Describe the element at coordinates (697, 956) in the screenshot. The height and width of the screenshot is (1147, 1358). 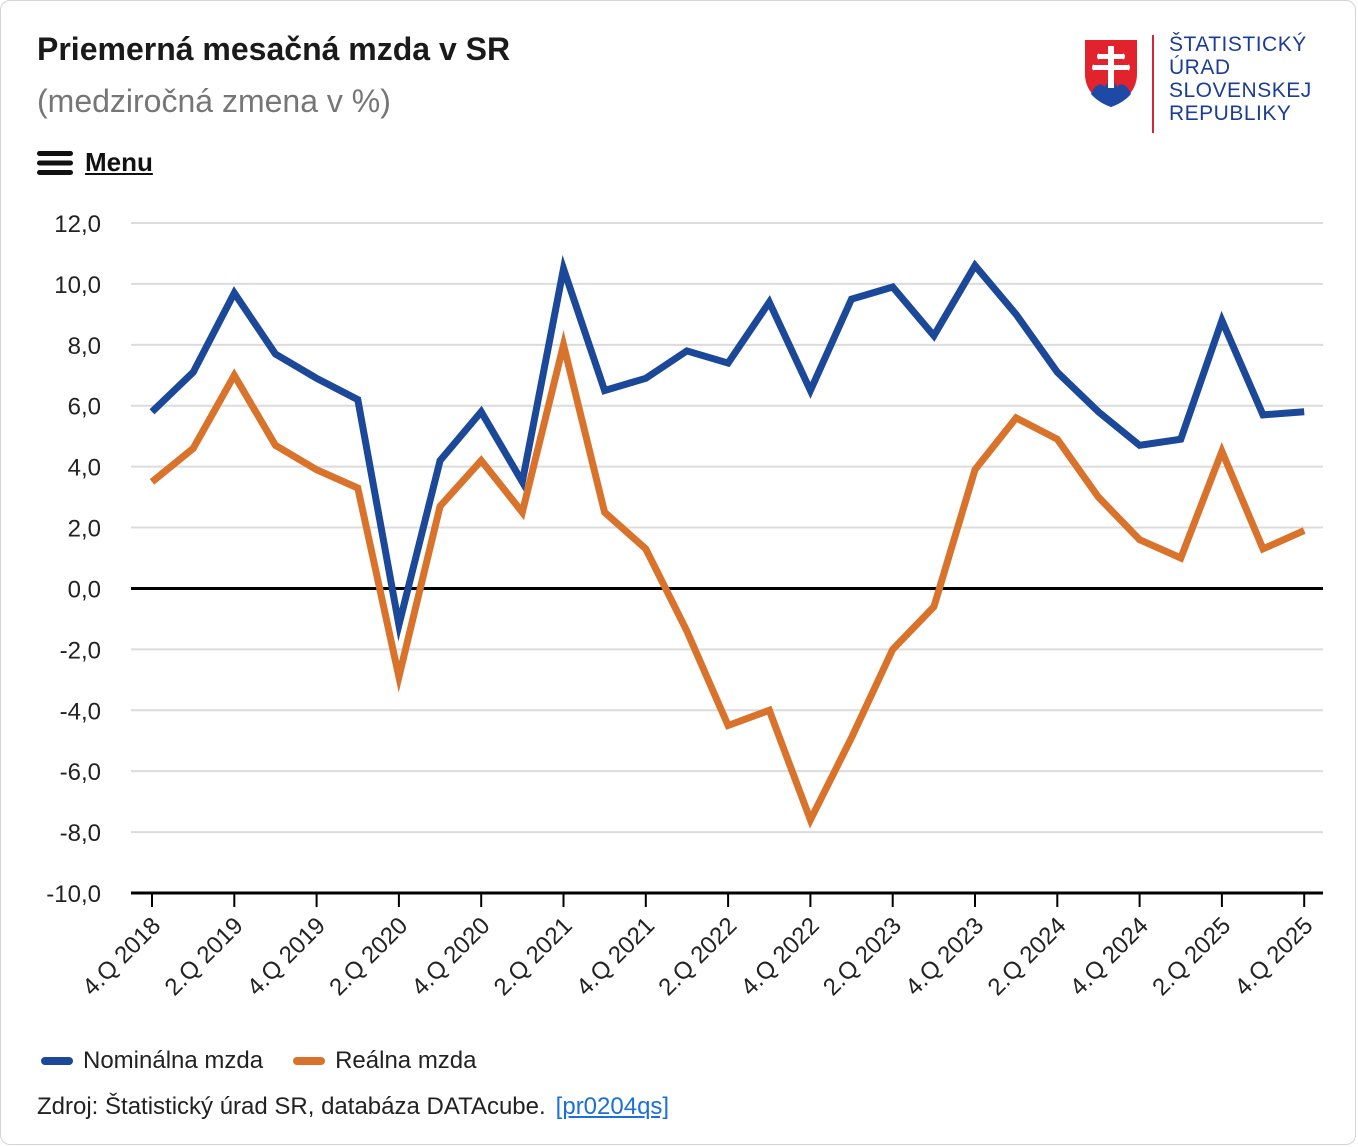
I see `x-tick-label: 2.Q 2022` at that location.